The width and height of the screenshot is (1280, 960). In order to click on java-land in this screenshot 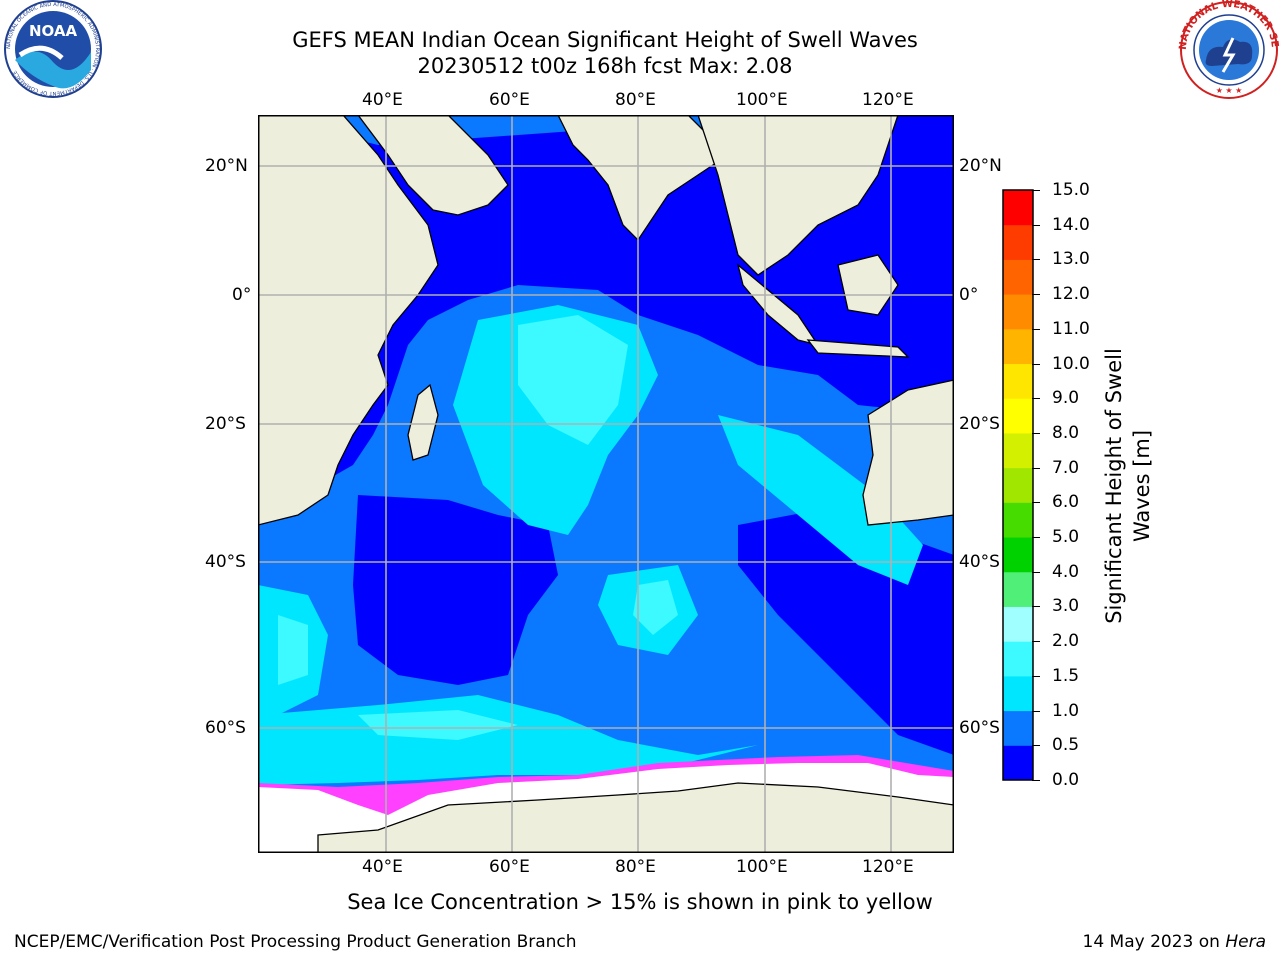, I will do `click(858, 348)`.